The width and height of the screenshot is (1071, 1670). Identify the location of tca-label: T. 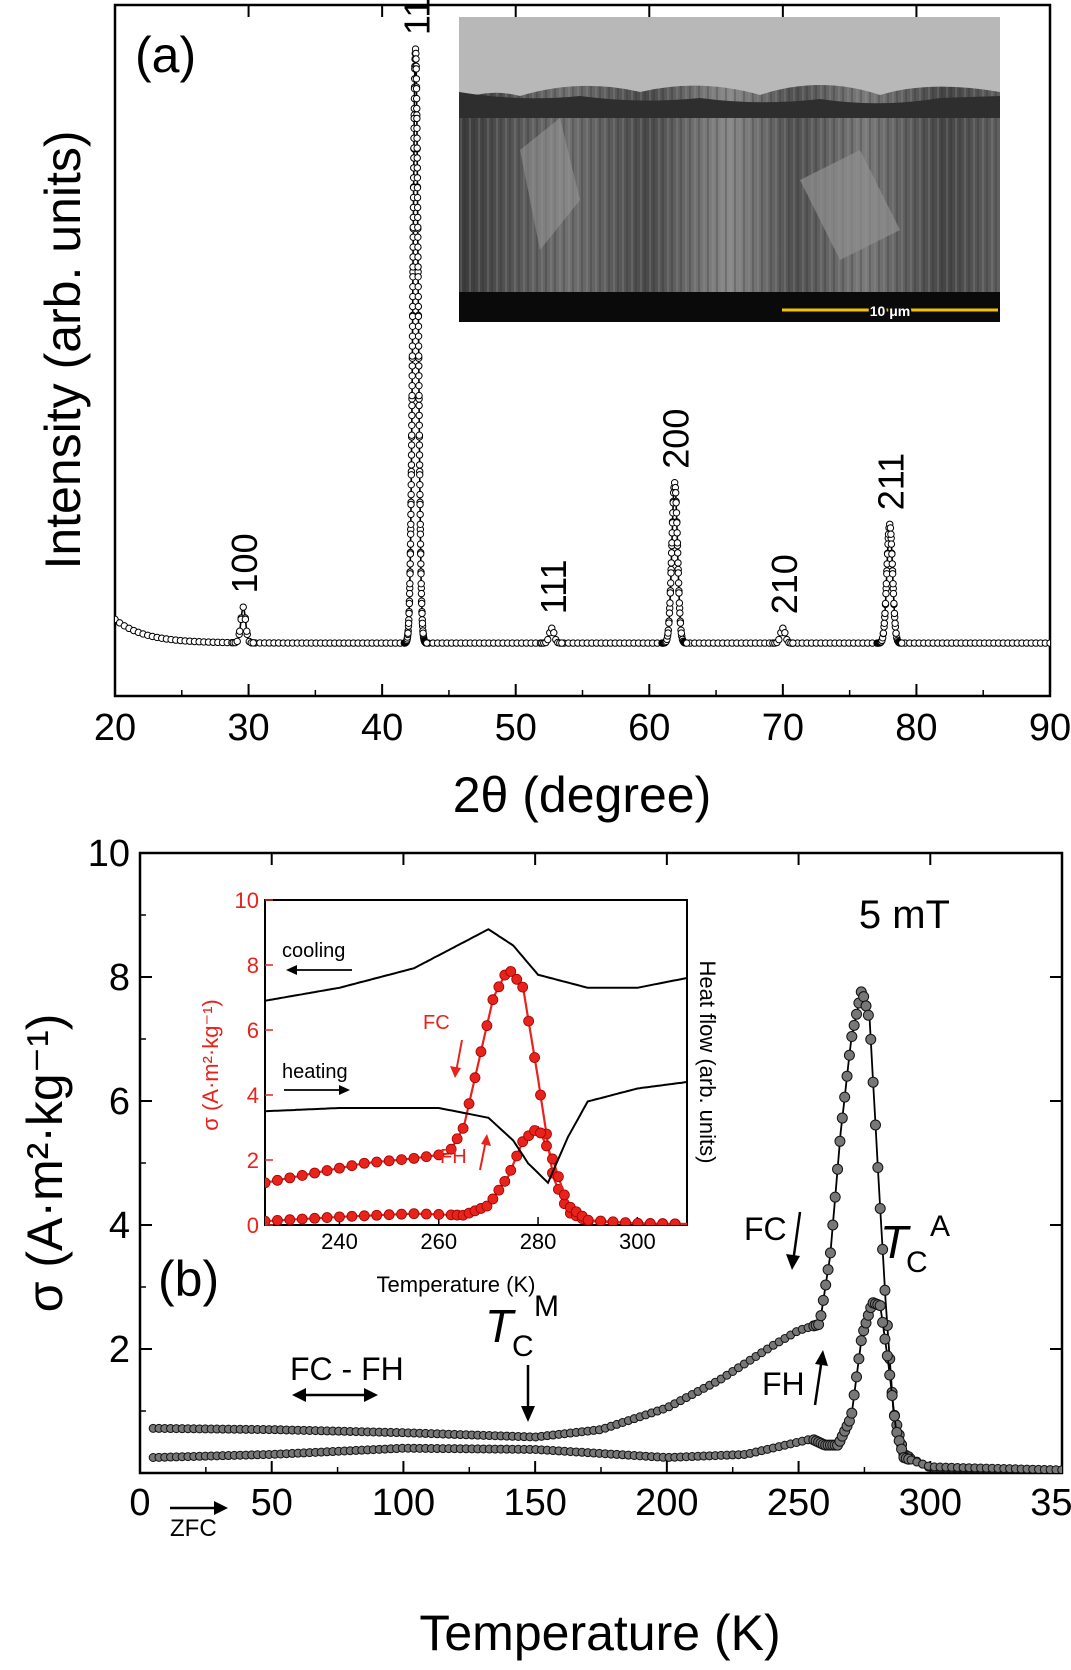
(895, 1242).